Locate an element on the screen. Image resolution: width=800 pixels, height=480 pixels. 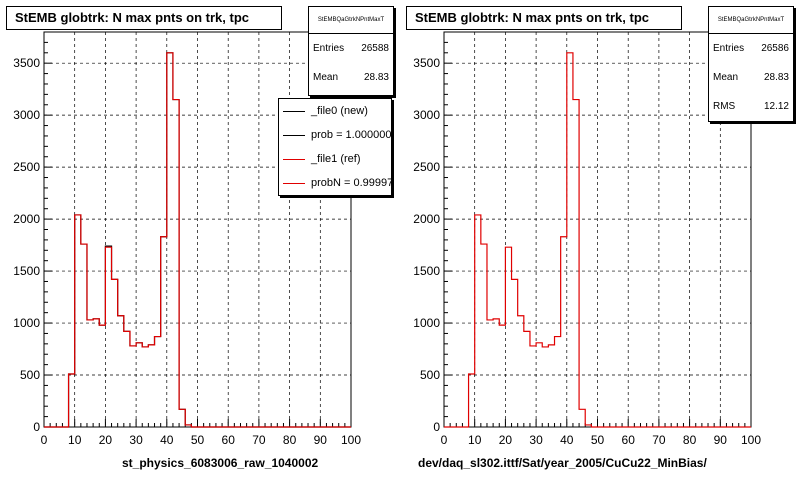
x-tick-label-right-9: 90 is located at coordinates (721, 440).